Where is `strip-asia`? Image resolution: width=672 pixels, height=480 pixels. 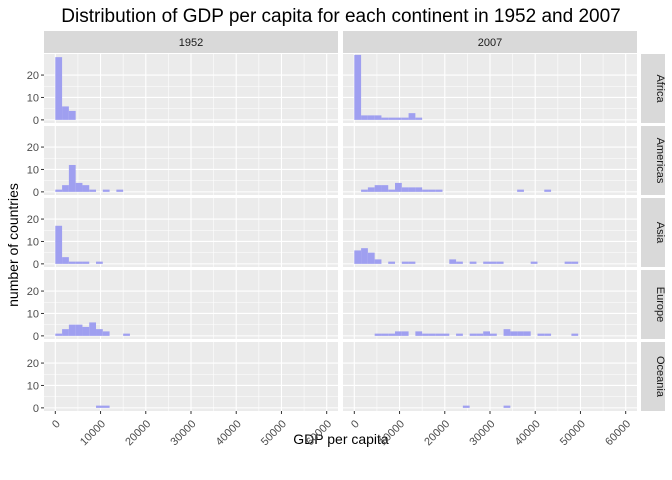 strip-asia is located at coordinates (653, 232).